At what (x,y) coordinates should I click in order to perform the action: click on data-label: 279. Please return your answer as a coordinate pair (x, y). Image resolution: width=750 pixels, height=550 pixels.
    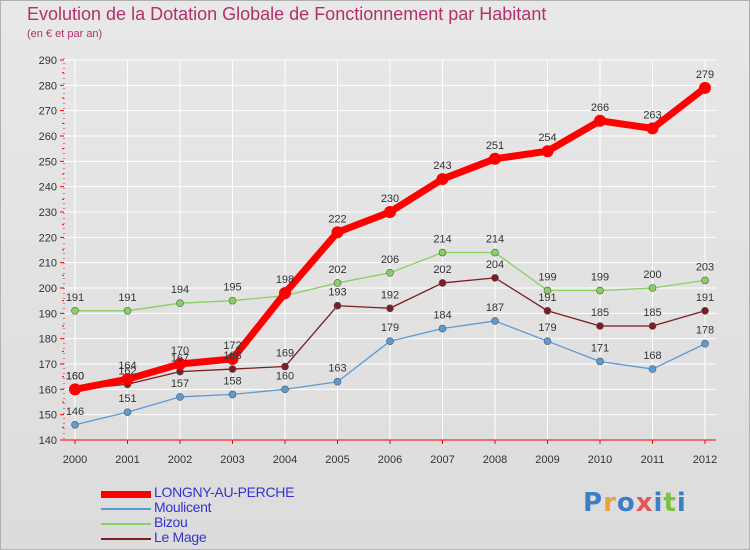
    Looking at the image, I should click on (705, 75).